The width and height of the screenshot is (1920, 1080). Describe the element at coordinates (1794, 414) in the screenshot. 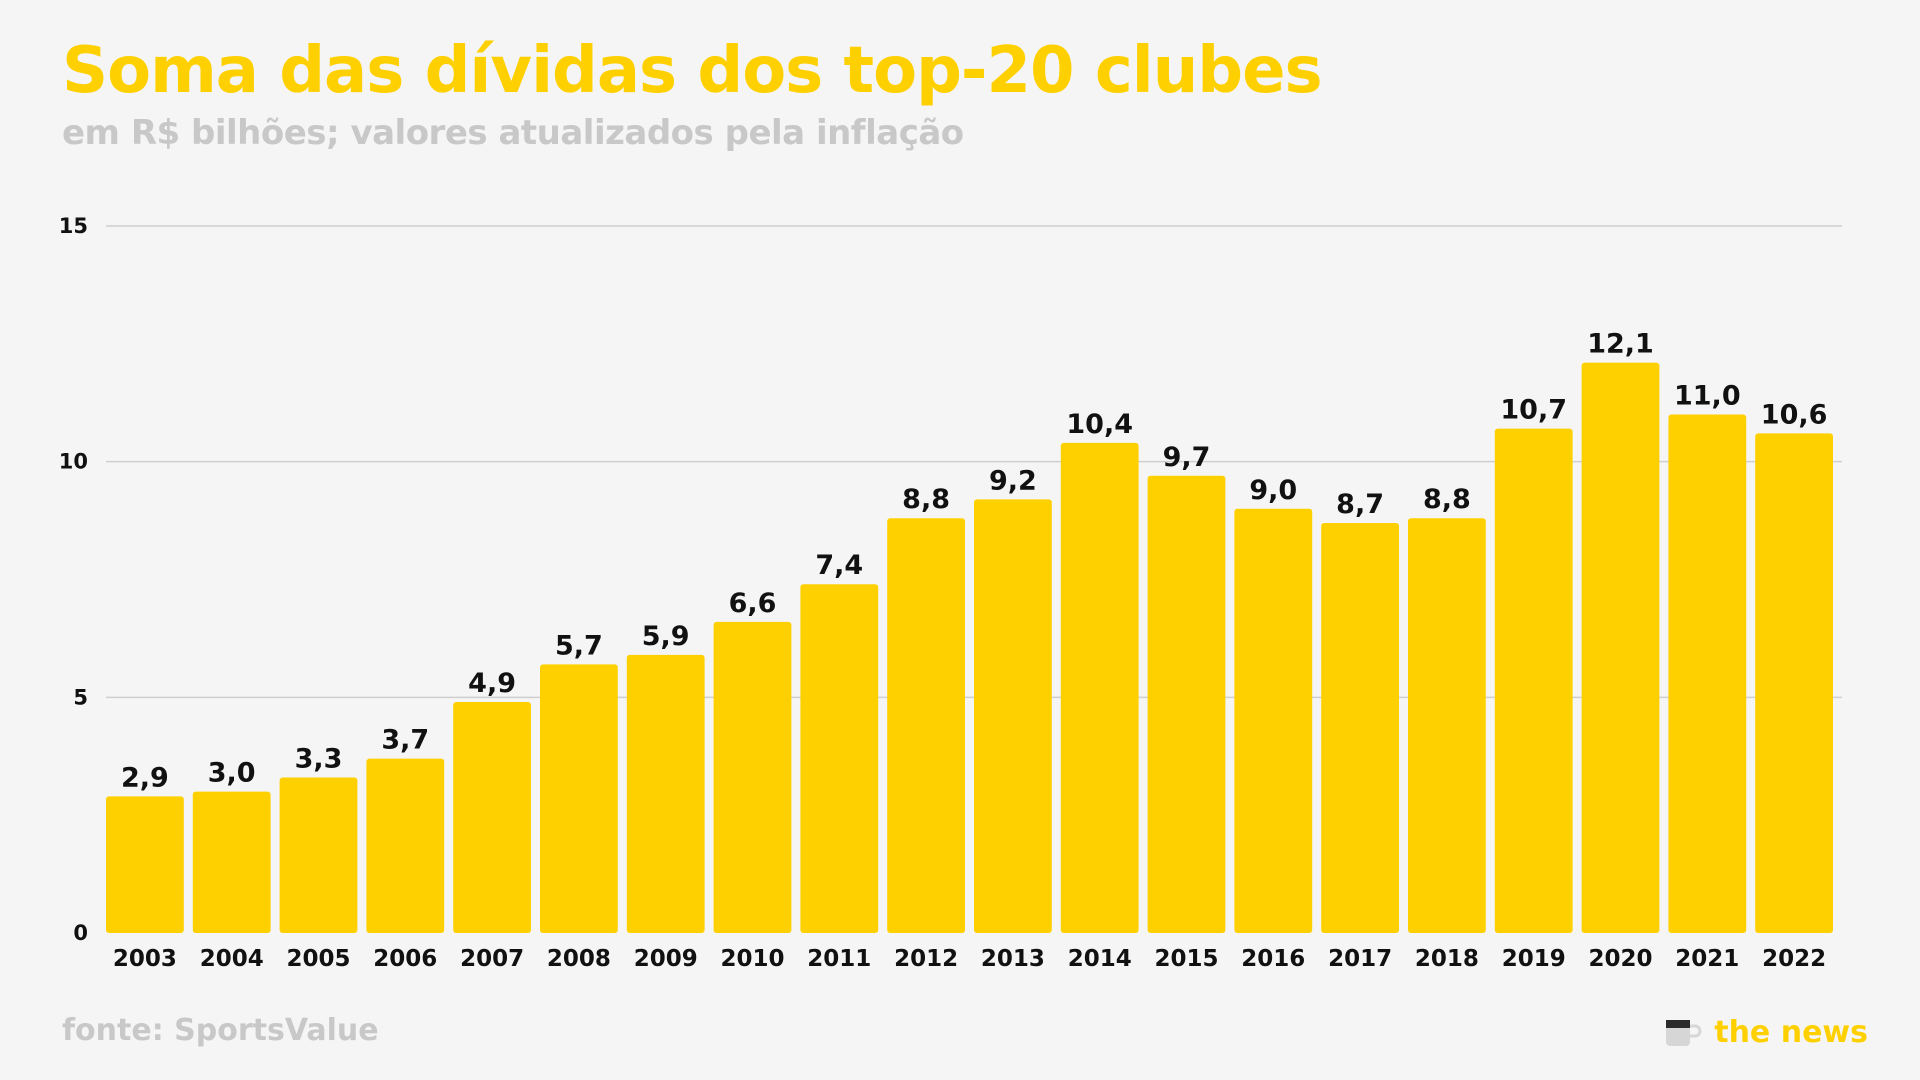

I see `data-label: 10,6` at that location.